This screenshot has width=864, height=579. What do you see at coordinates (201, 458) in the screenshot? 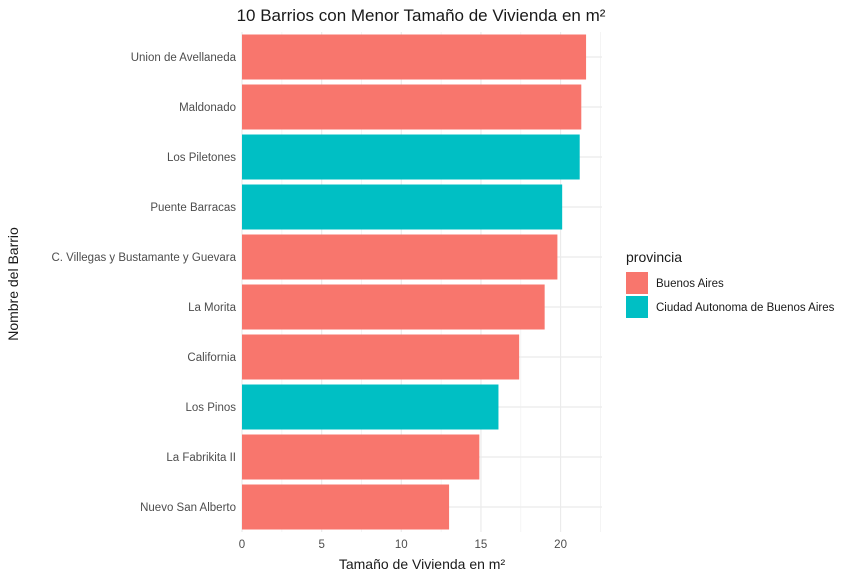
I see `y-tick-label: La Fabrikita II` at bounding box center [201, 458].